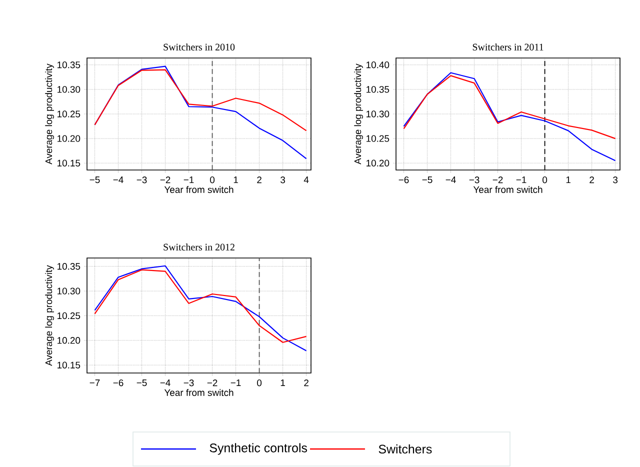 This screenshot has width=640, height=467. Describe the element at coordinates (95, 383) in the screenshot. I see `x-tick-label: −7` at that location.